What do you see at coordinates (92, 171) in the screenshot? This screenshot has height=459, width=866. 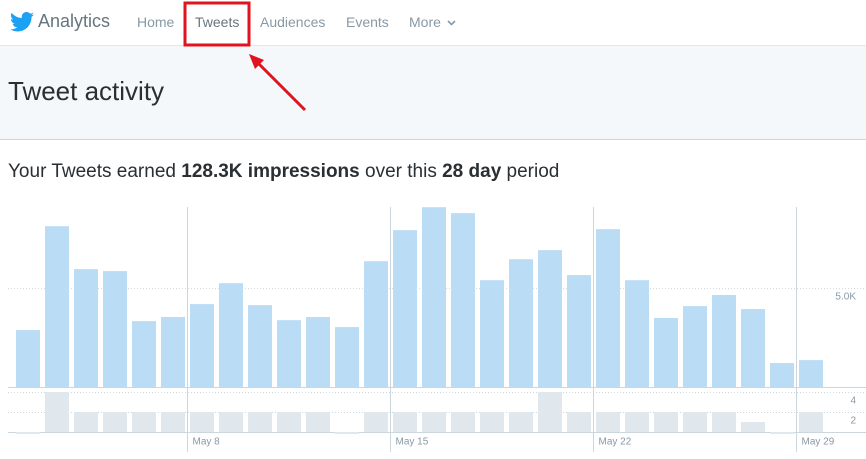 I see `summary-text: Your Tweets earned` at bounding box center [92, 171].